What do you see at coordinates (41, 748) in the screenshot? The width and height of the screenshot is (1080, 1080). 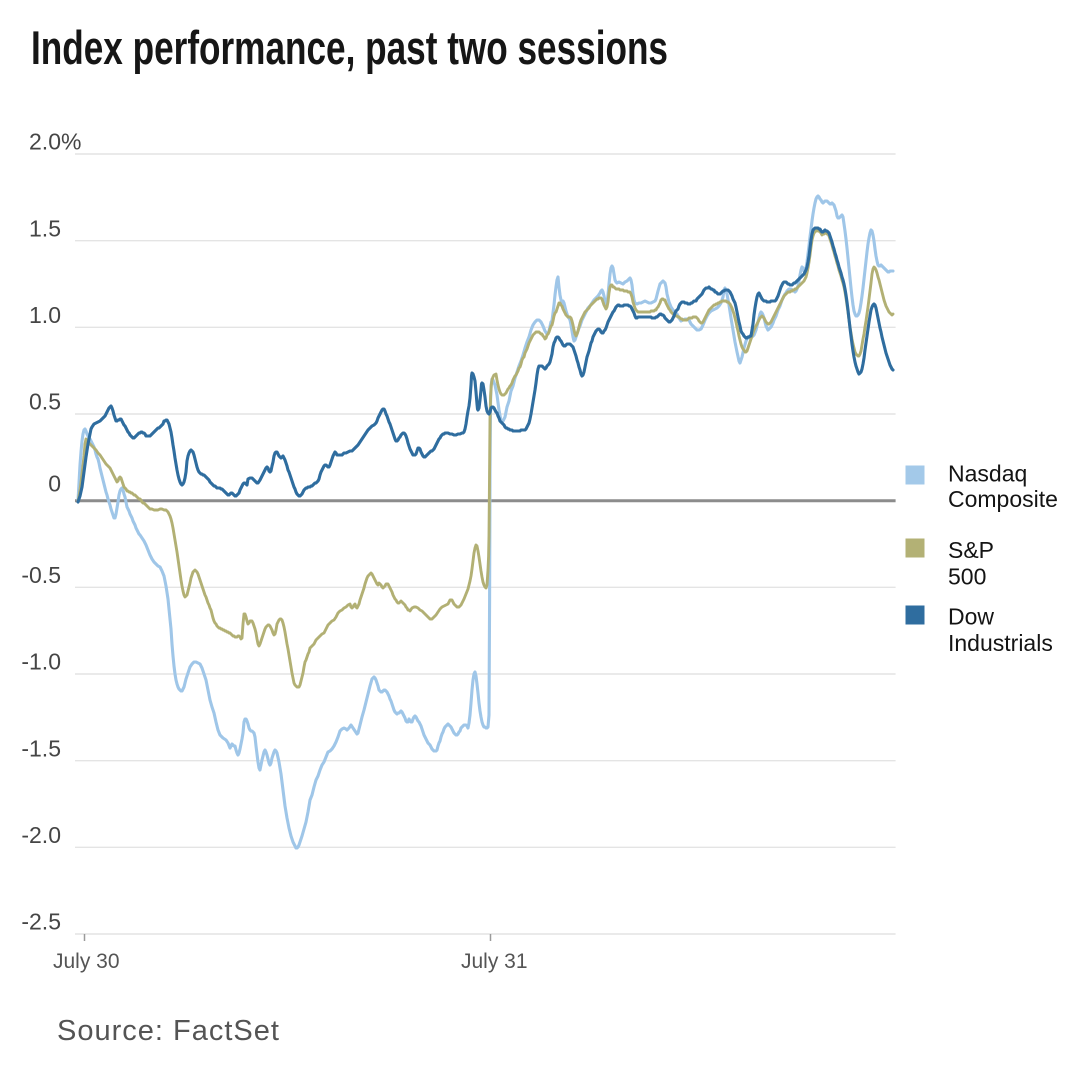 I see `svg-text: -1.5` at bounding box center [41, 748].